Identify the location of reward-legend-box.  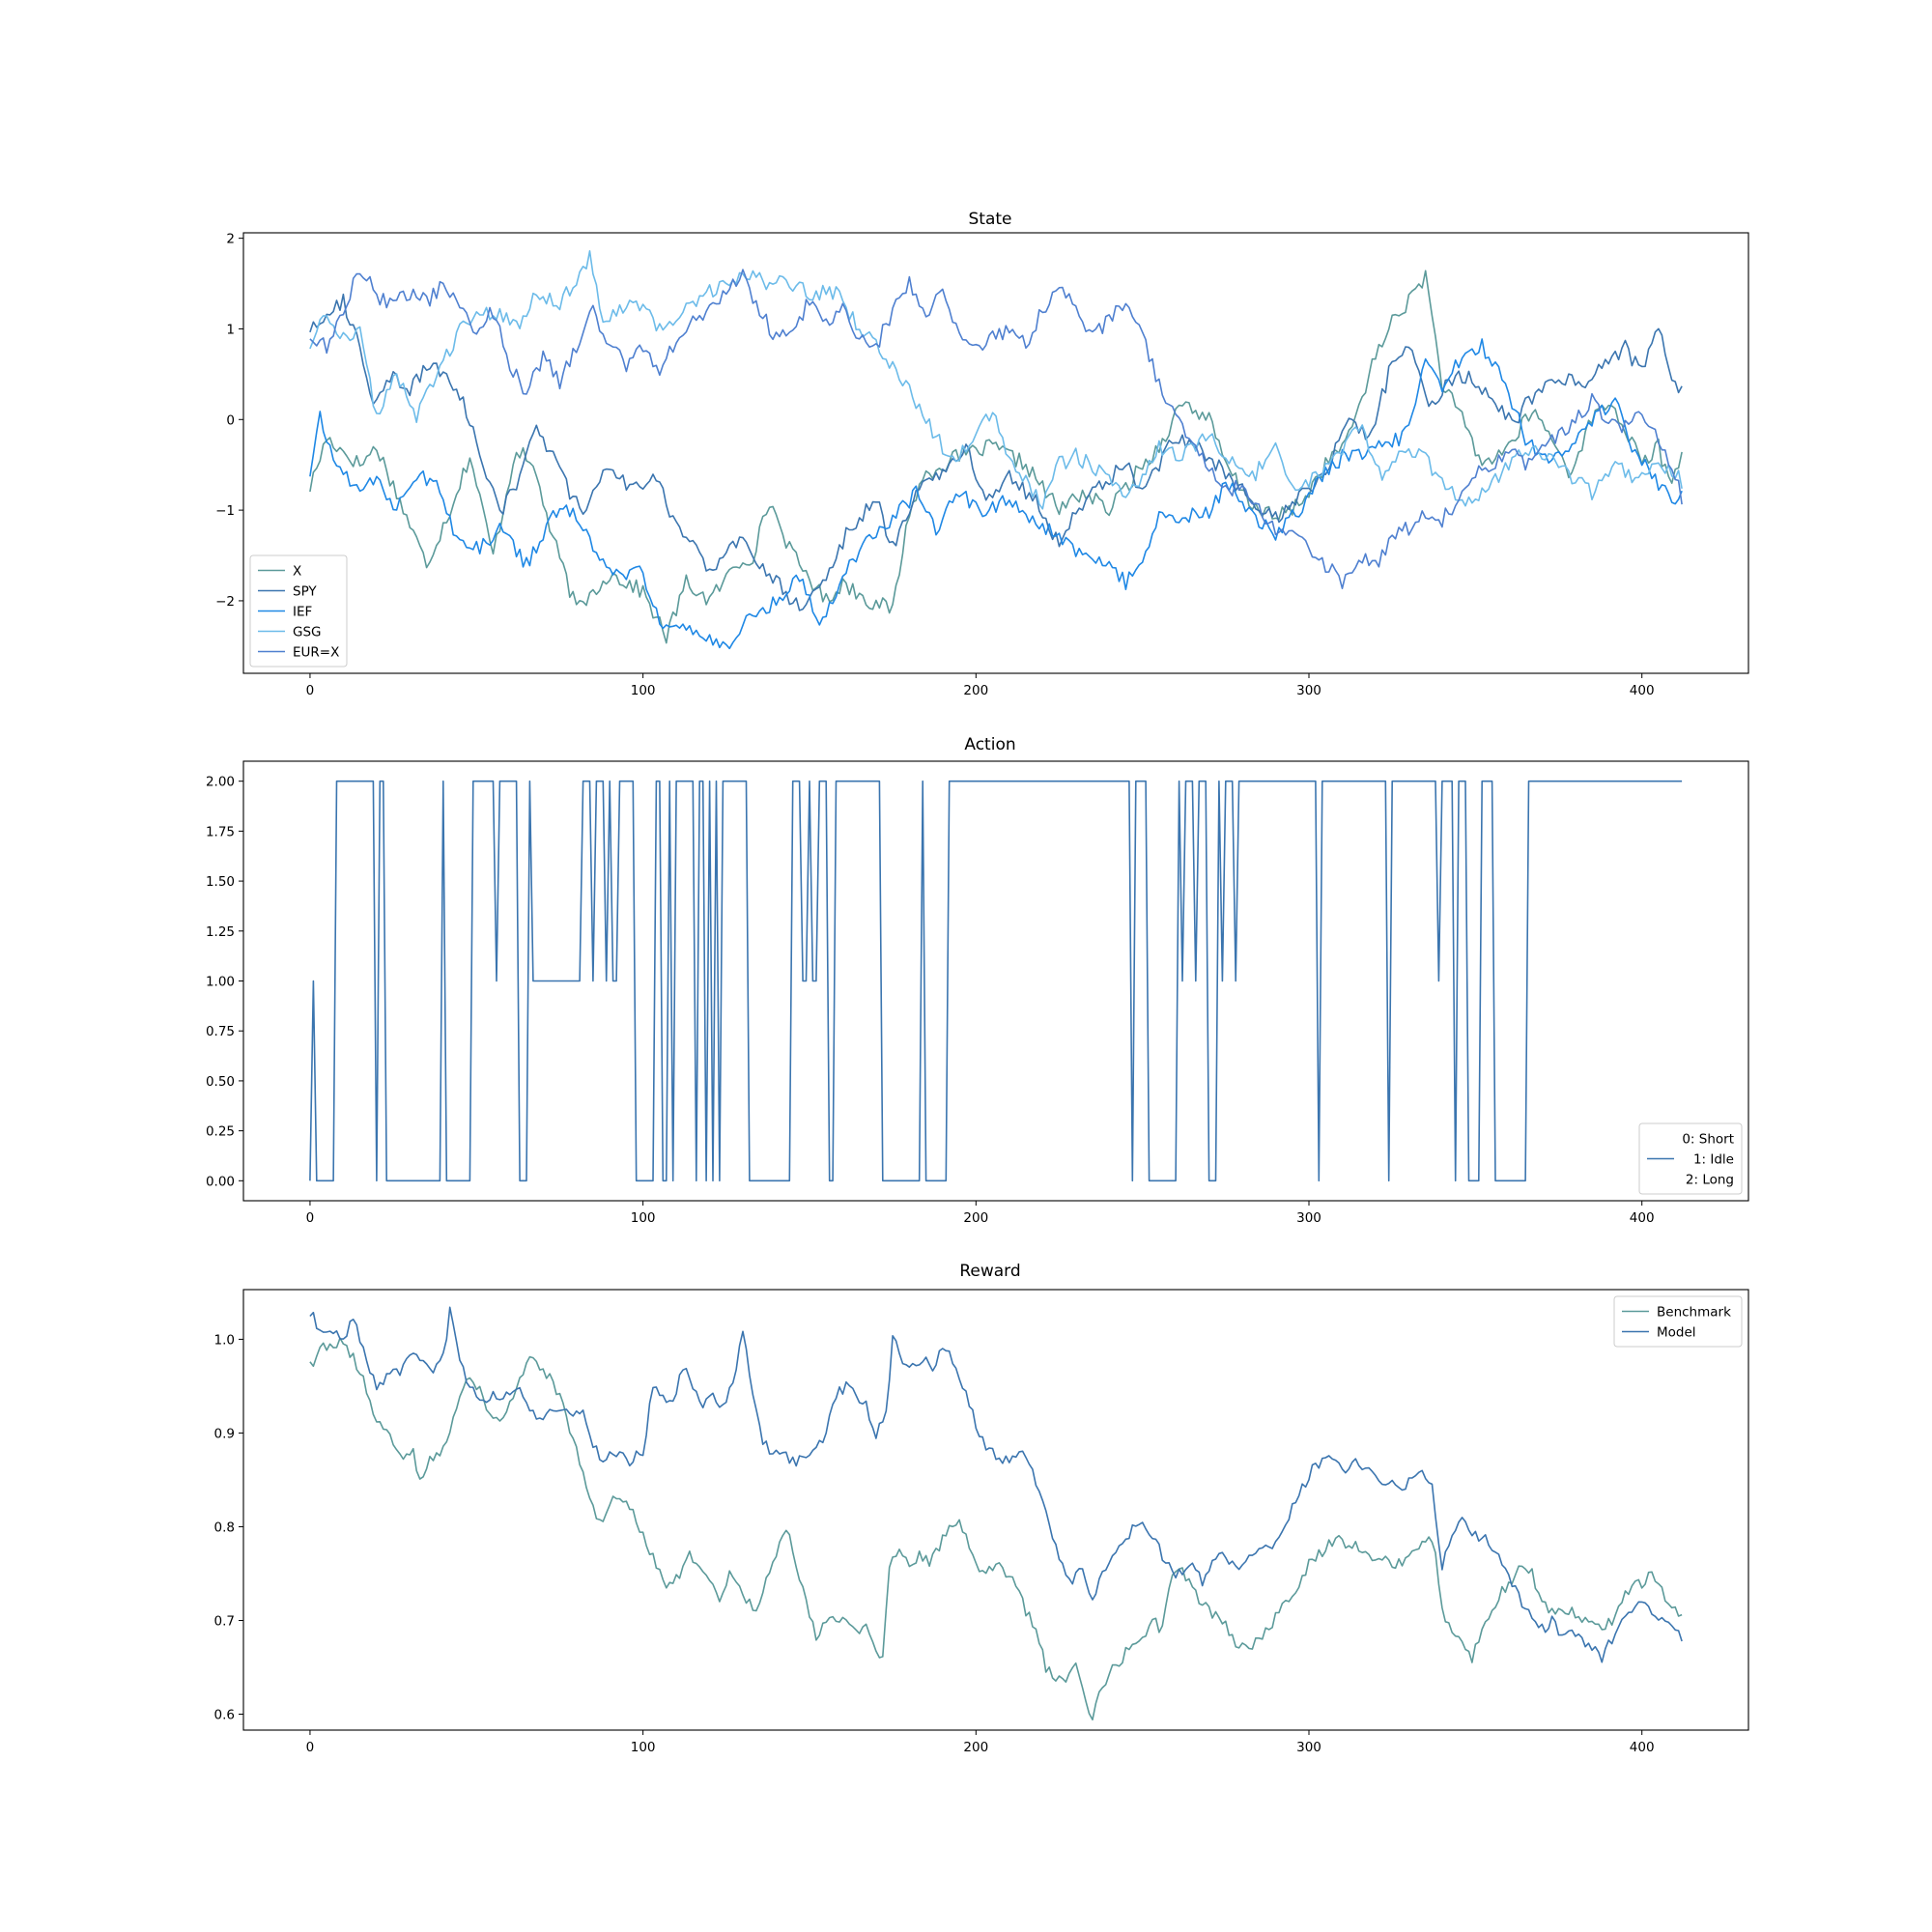
(1678, 1321).